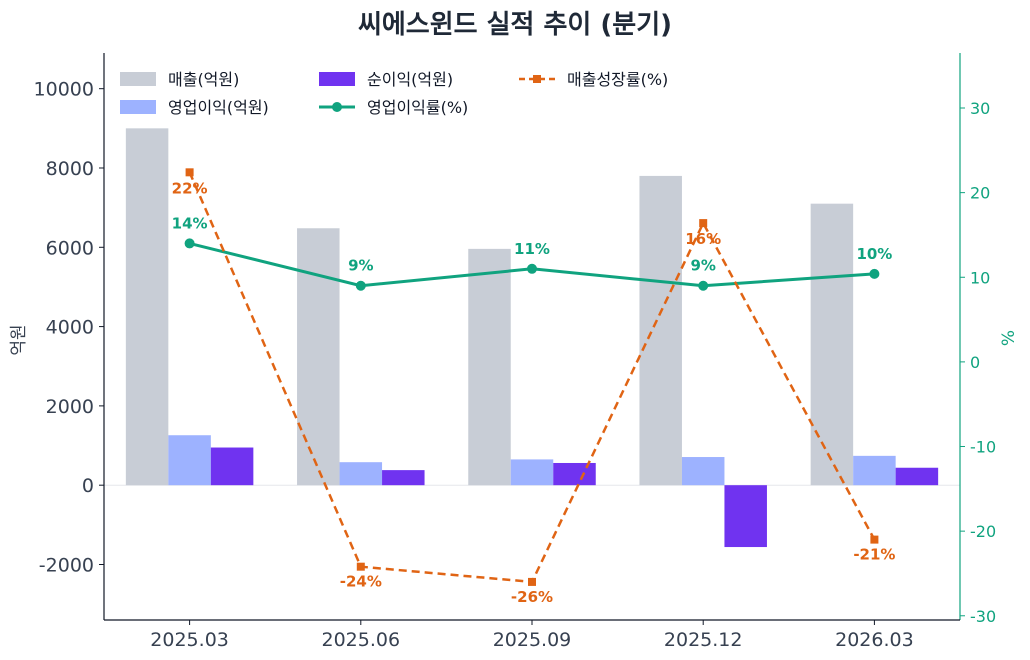  What do you see at coordinates (394, 93) in the screenshot?
I see `legend: 매출(억원) 영업이익(억원) 순이익(억원) 영업이익률(%) 매출성장률(%)` at bounding box center [394, 93].